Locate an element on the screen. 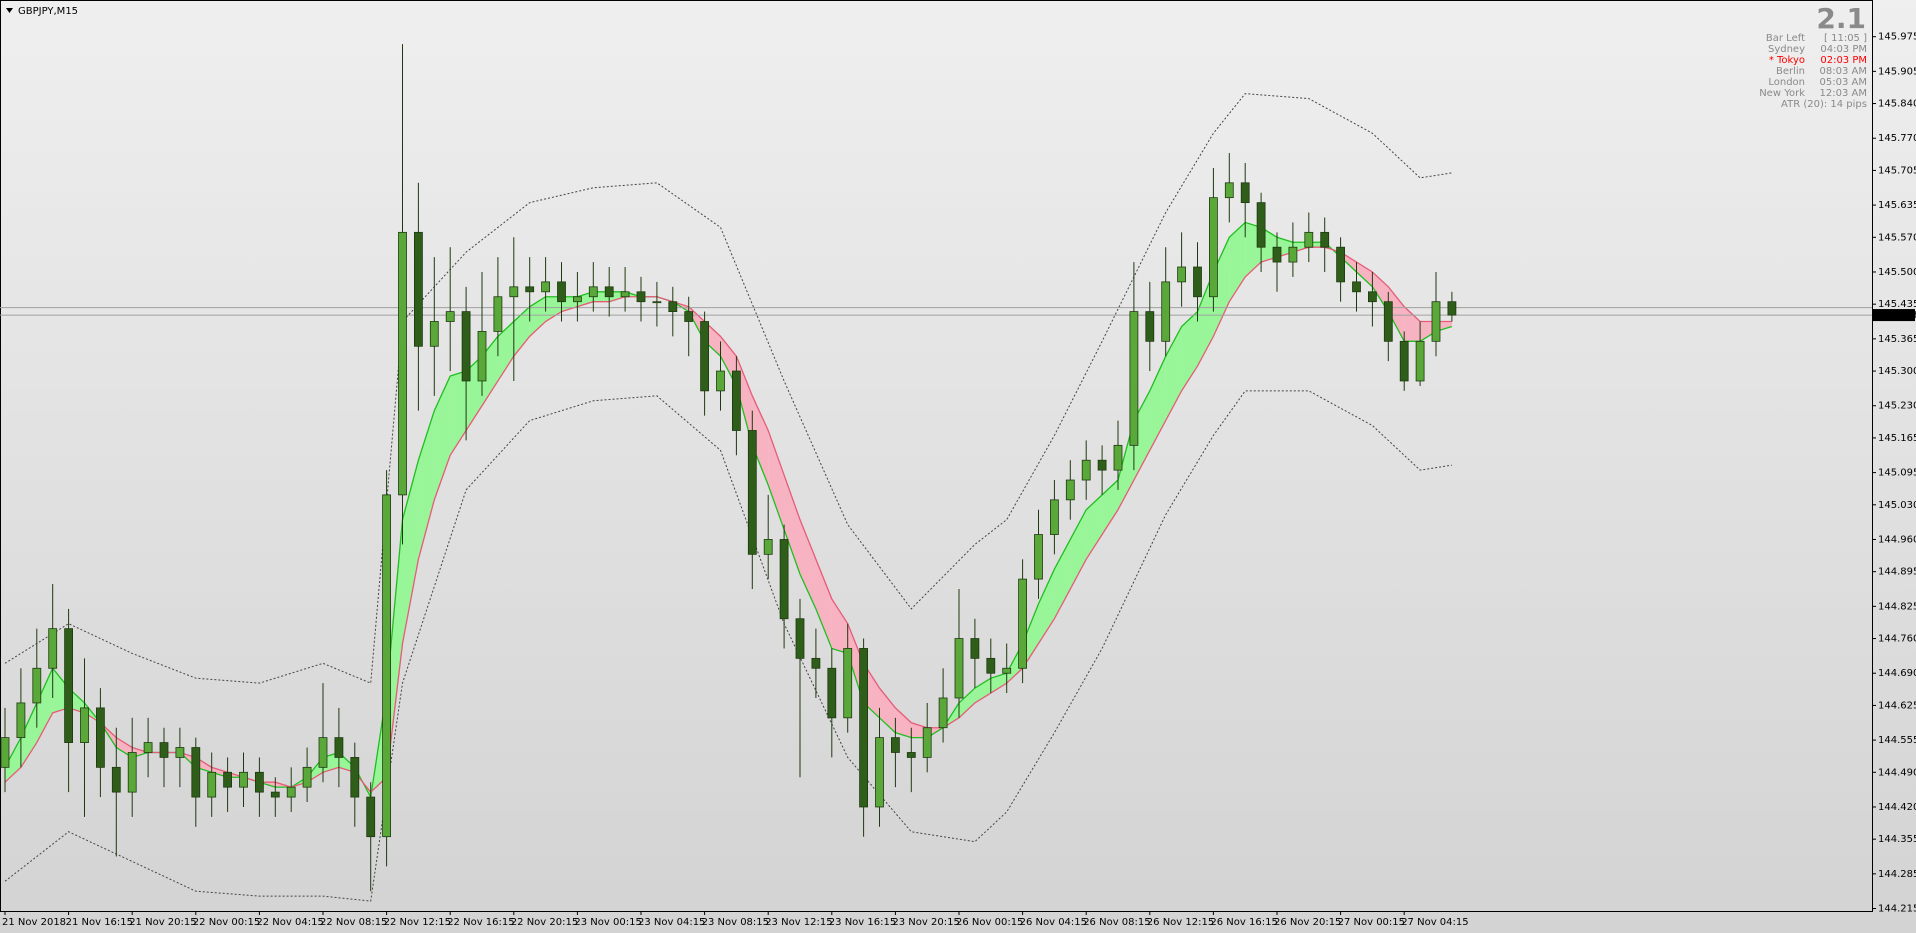  x-tick-label: 23 Nov 16:15 is located at coordinates (862, 922).